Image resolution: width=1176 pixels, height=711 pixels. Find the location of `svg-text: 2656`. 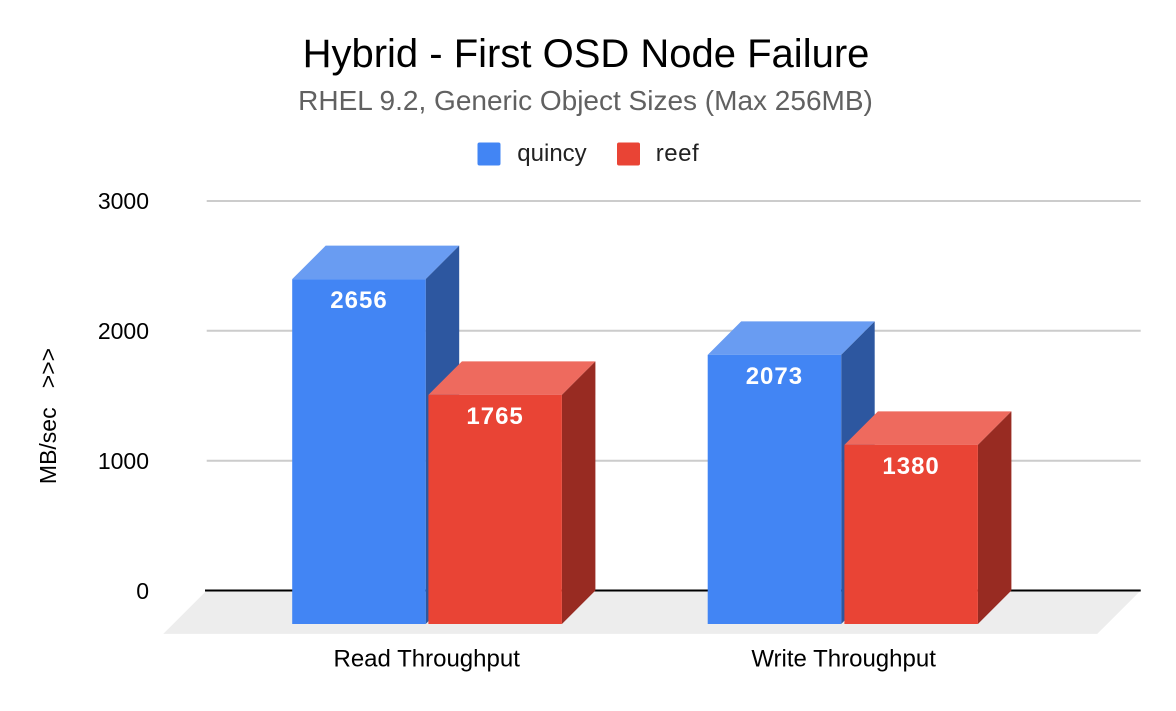

svg-text: 2656 is located at coordinates (358, 300).